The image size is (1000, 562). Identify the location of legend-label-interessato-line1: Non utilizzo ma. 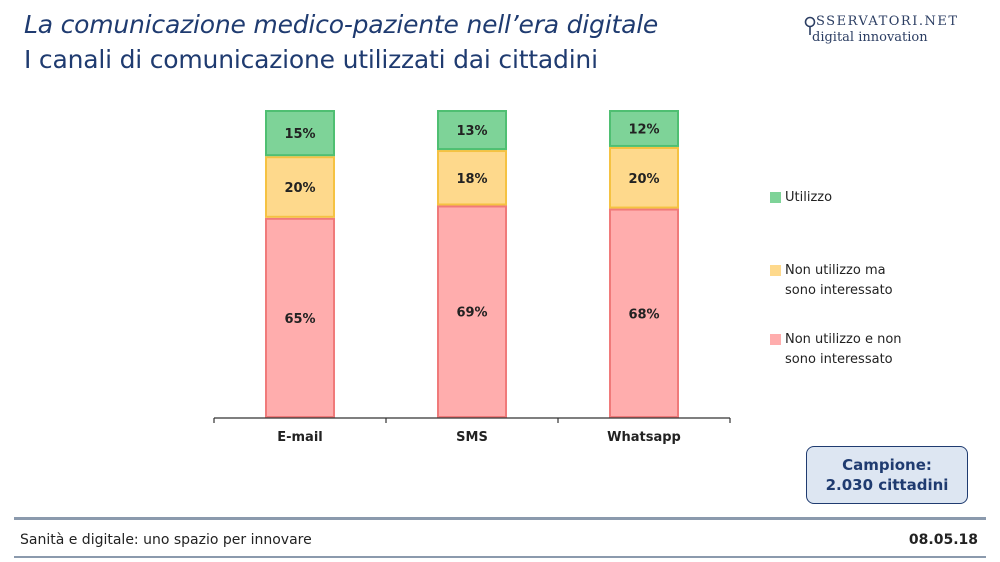
(835, 270).